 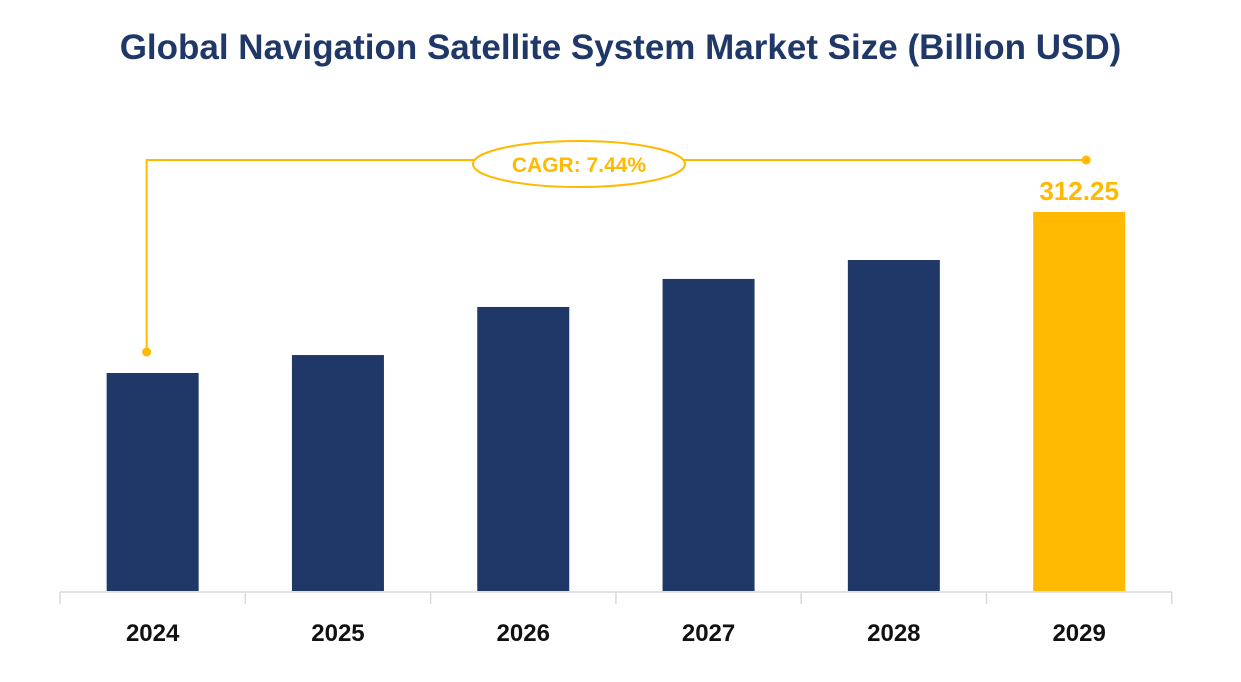 I want to click on cagr-ellipse, so click(x=579, y=164).